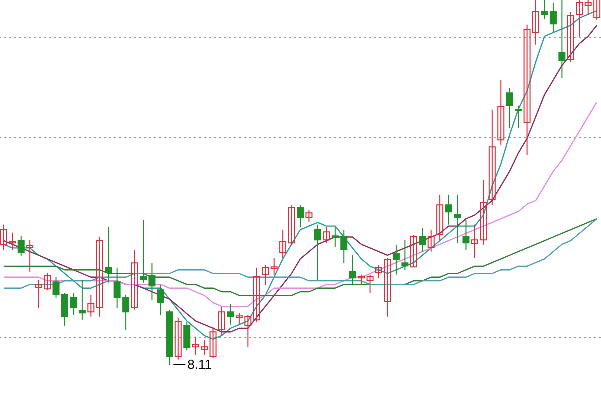 This screenshot has height=399, width=601. I want to click on annotation: 8.11, so click(200, 364).